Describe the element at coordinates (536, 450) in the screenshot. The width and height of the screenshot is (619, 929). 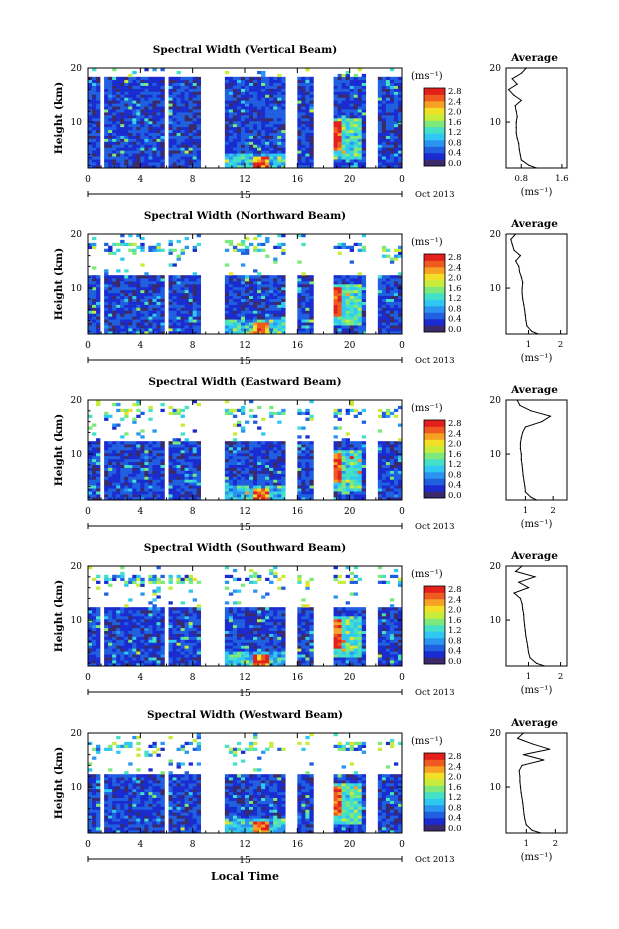
I see `profile-frame` at that location.